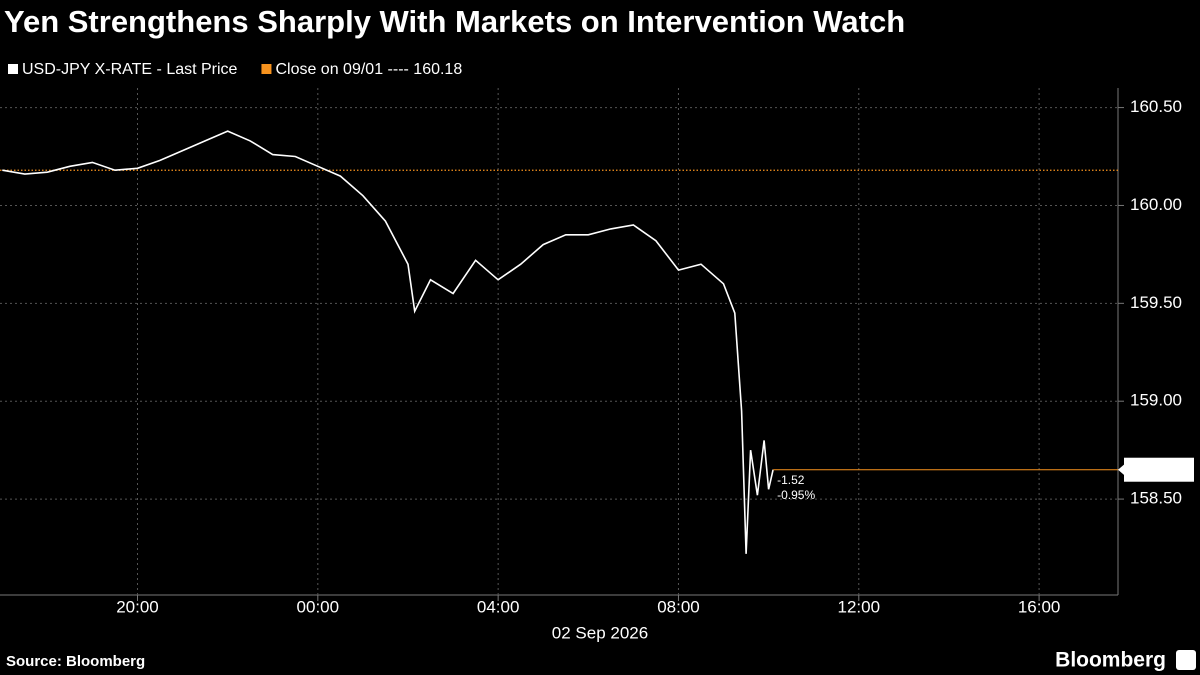  Describe the element at coordinates (791, 480) in the screenshot. I see `change-annotation: -1.52` at that location.